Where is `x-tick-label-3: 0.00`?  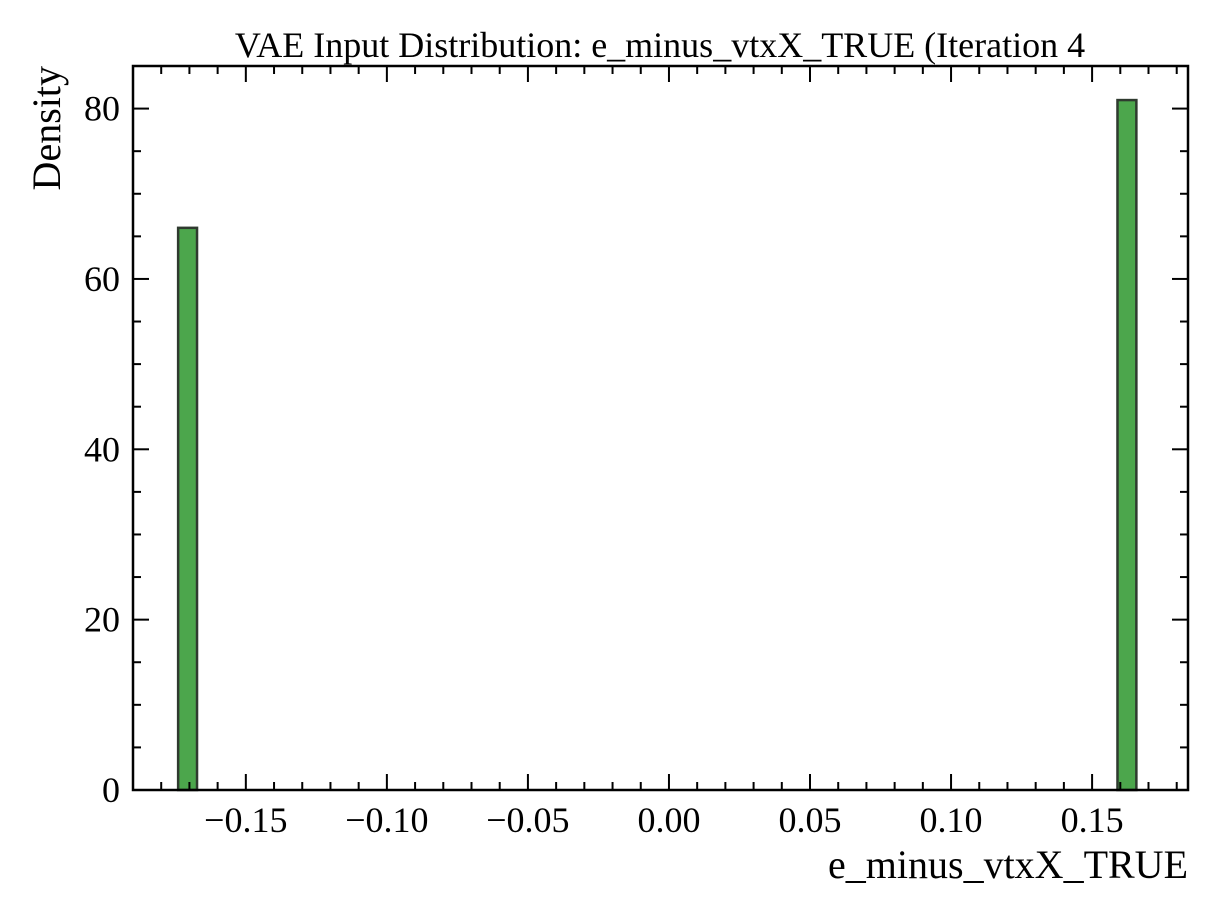 x-tick-label-3: 0.00 is located at coordinates (668, 820).